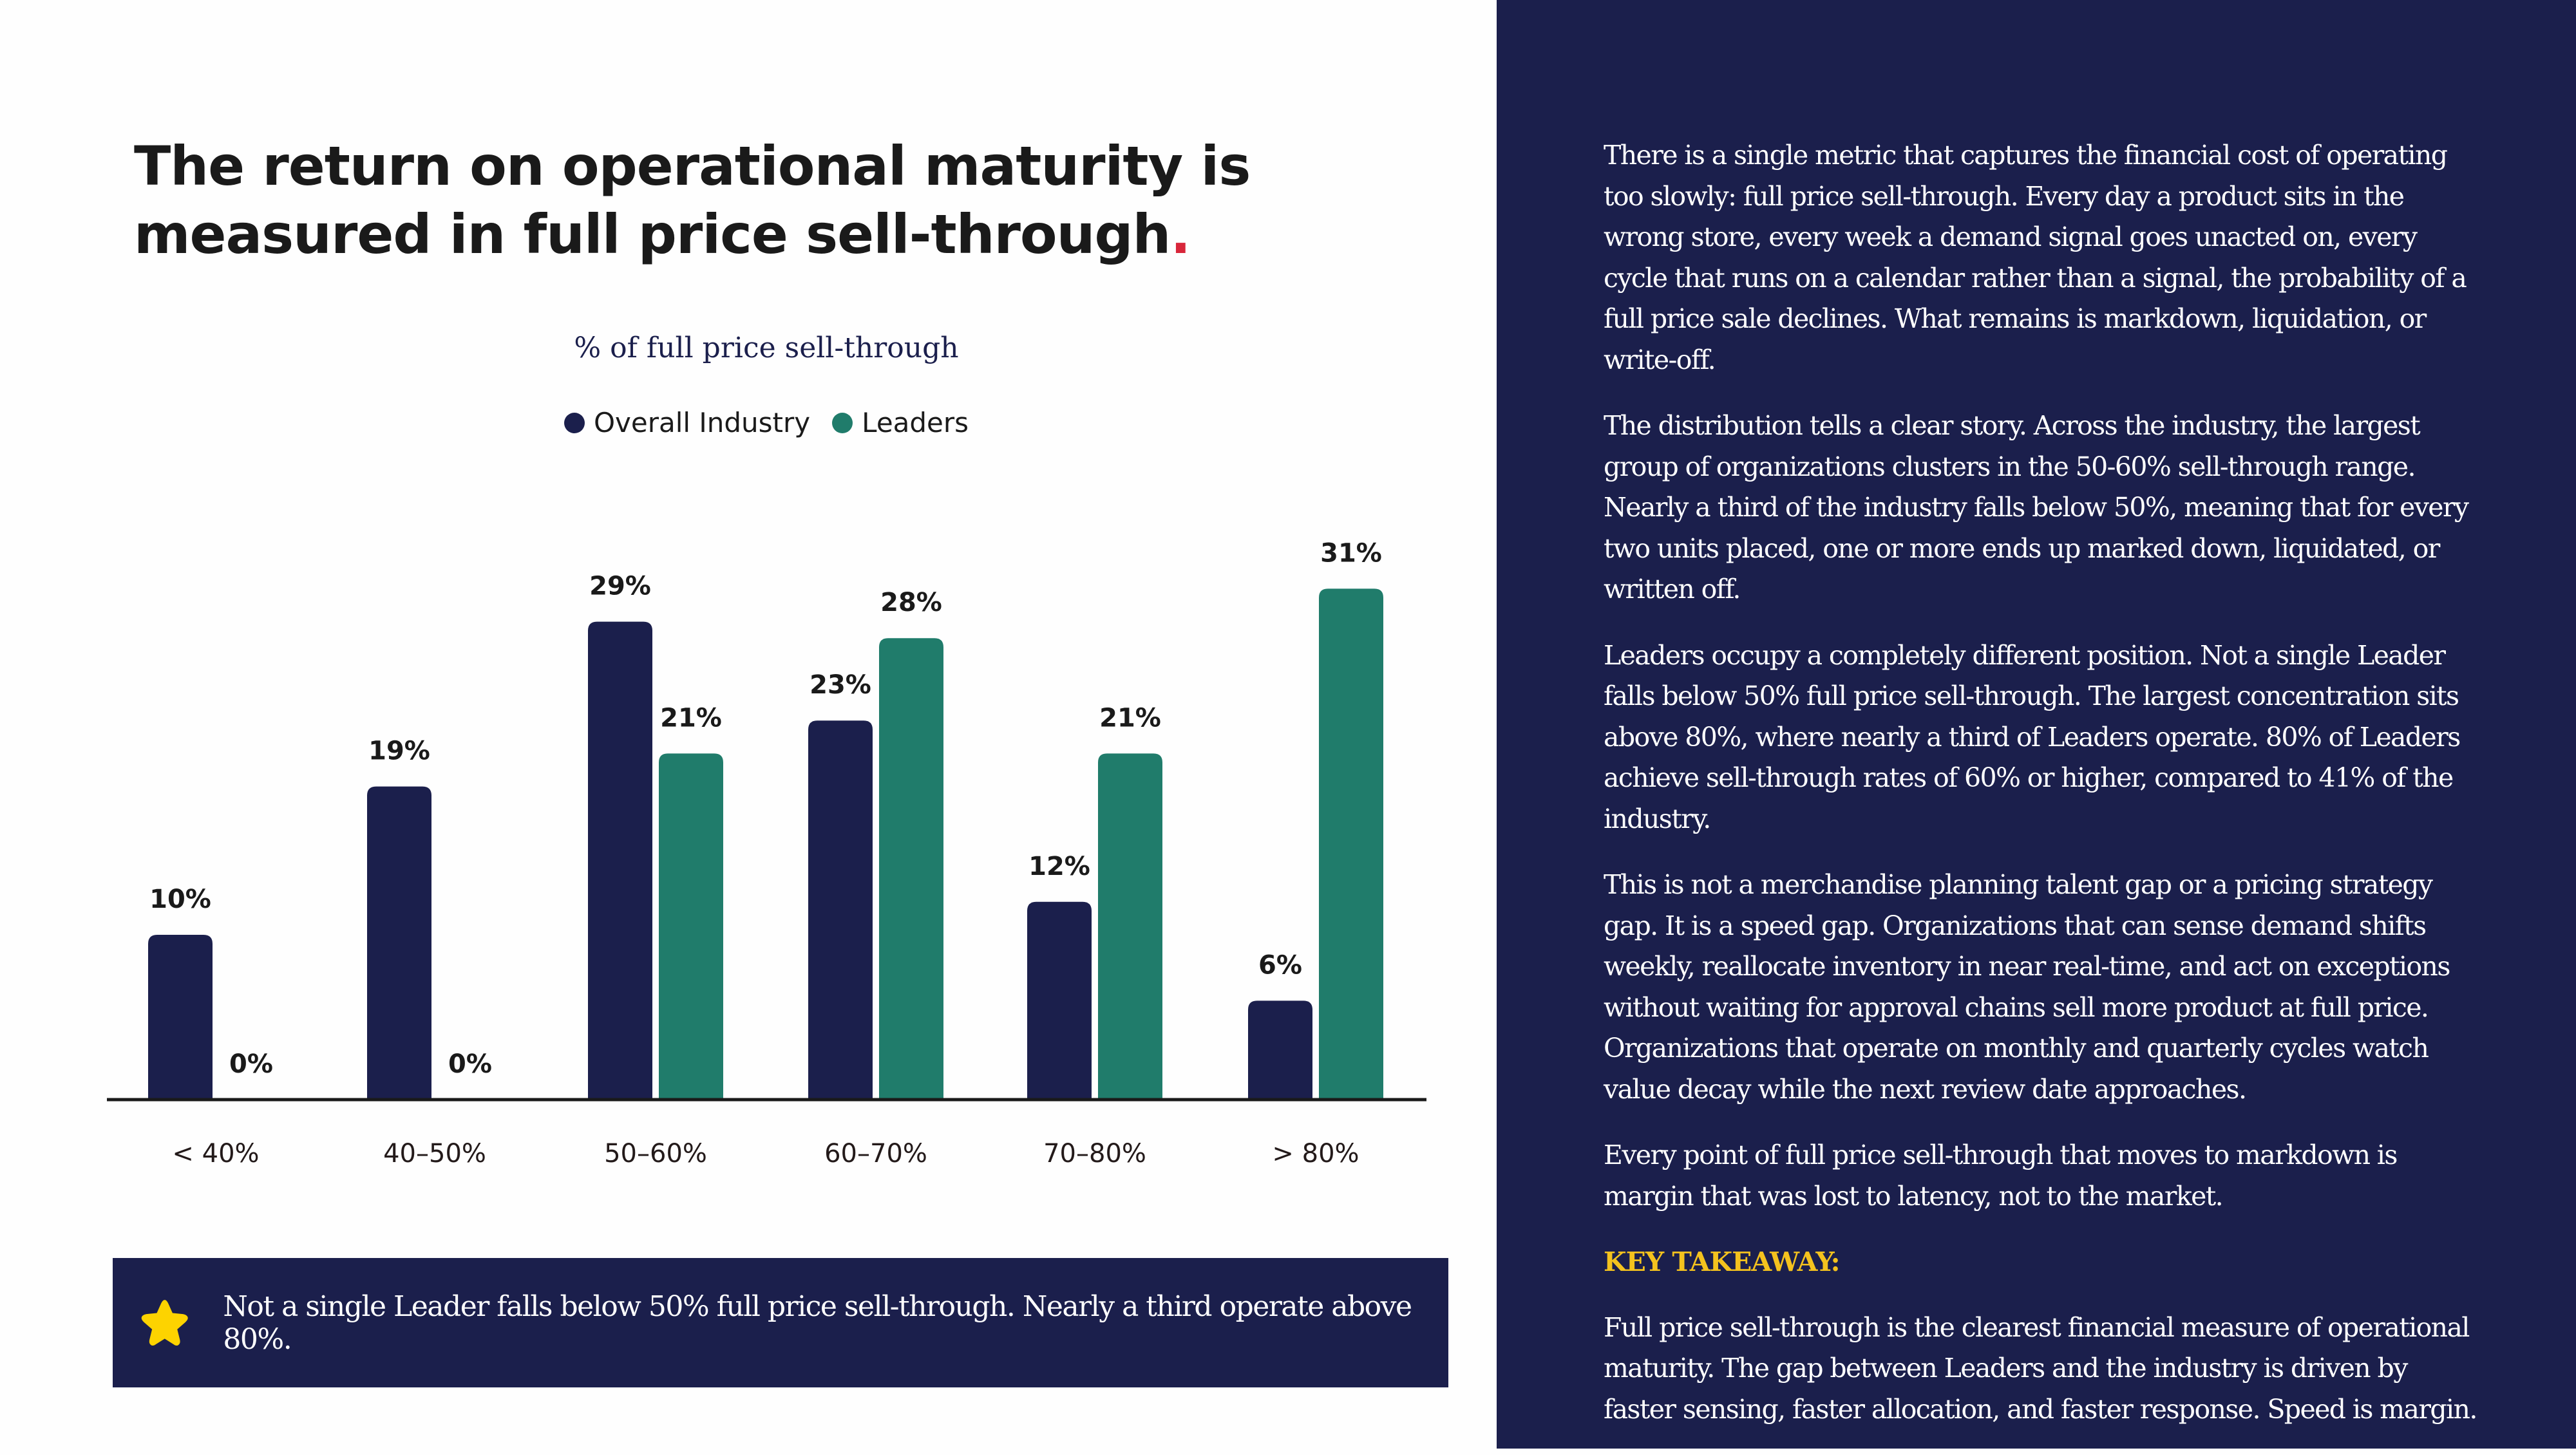 The width and height of the screenshot is (2576, 1455). I want to click on data-label-leaders: 31%, so click(1351, 553).